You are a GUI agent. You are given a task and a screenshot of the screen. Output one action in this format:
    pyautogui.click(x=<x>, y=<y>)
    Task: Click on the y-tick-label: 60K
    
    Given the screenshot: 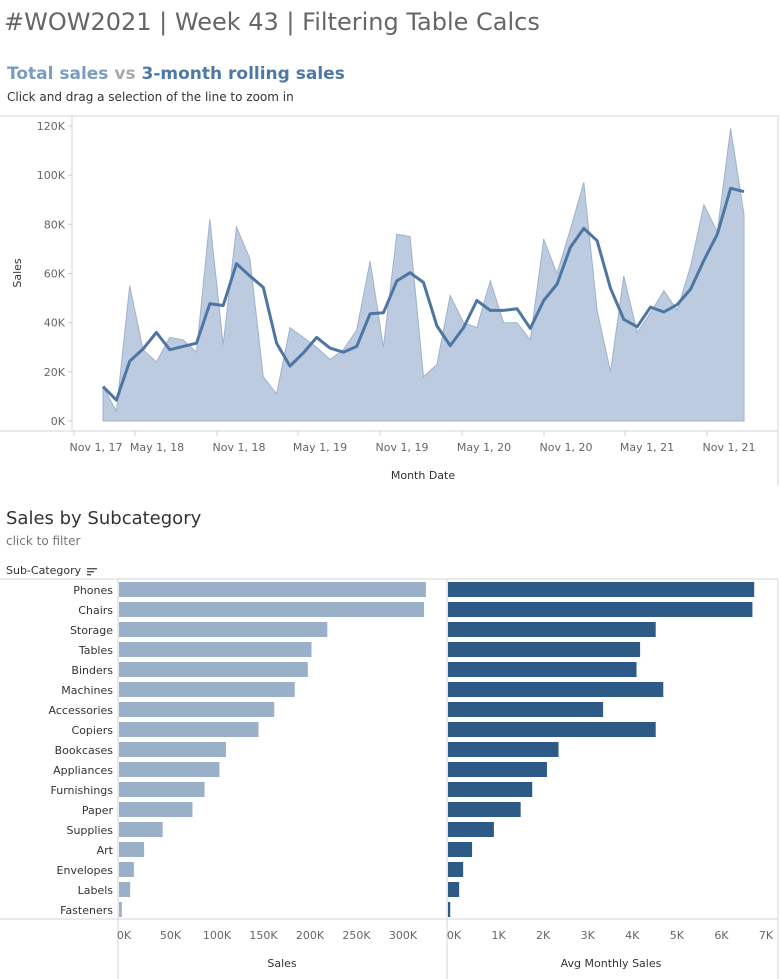 What is the action you would take?
    pyautogui.click(x=55, y=274)
    